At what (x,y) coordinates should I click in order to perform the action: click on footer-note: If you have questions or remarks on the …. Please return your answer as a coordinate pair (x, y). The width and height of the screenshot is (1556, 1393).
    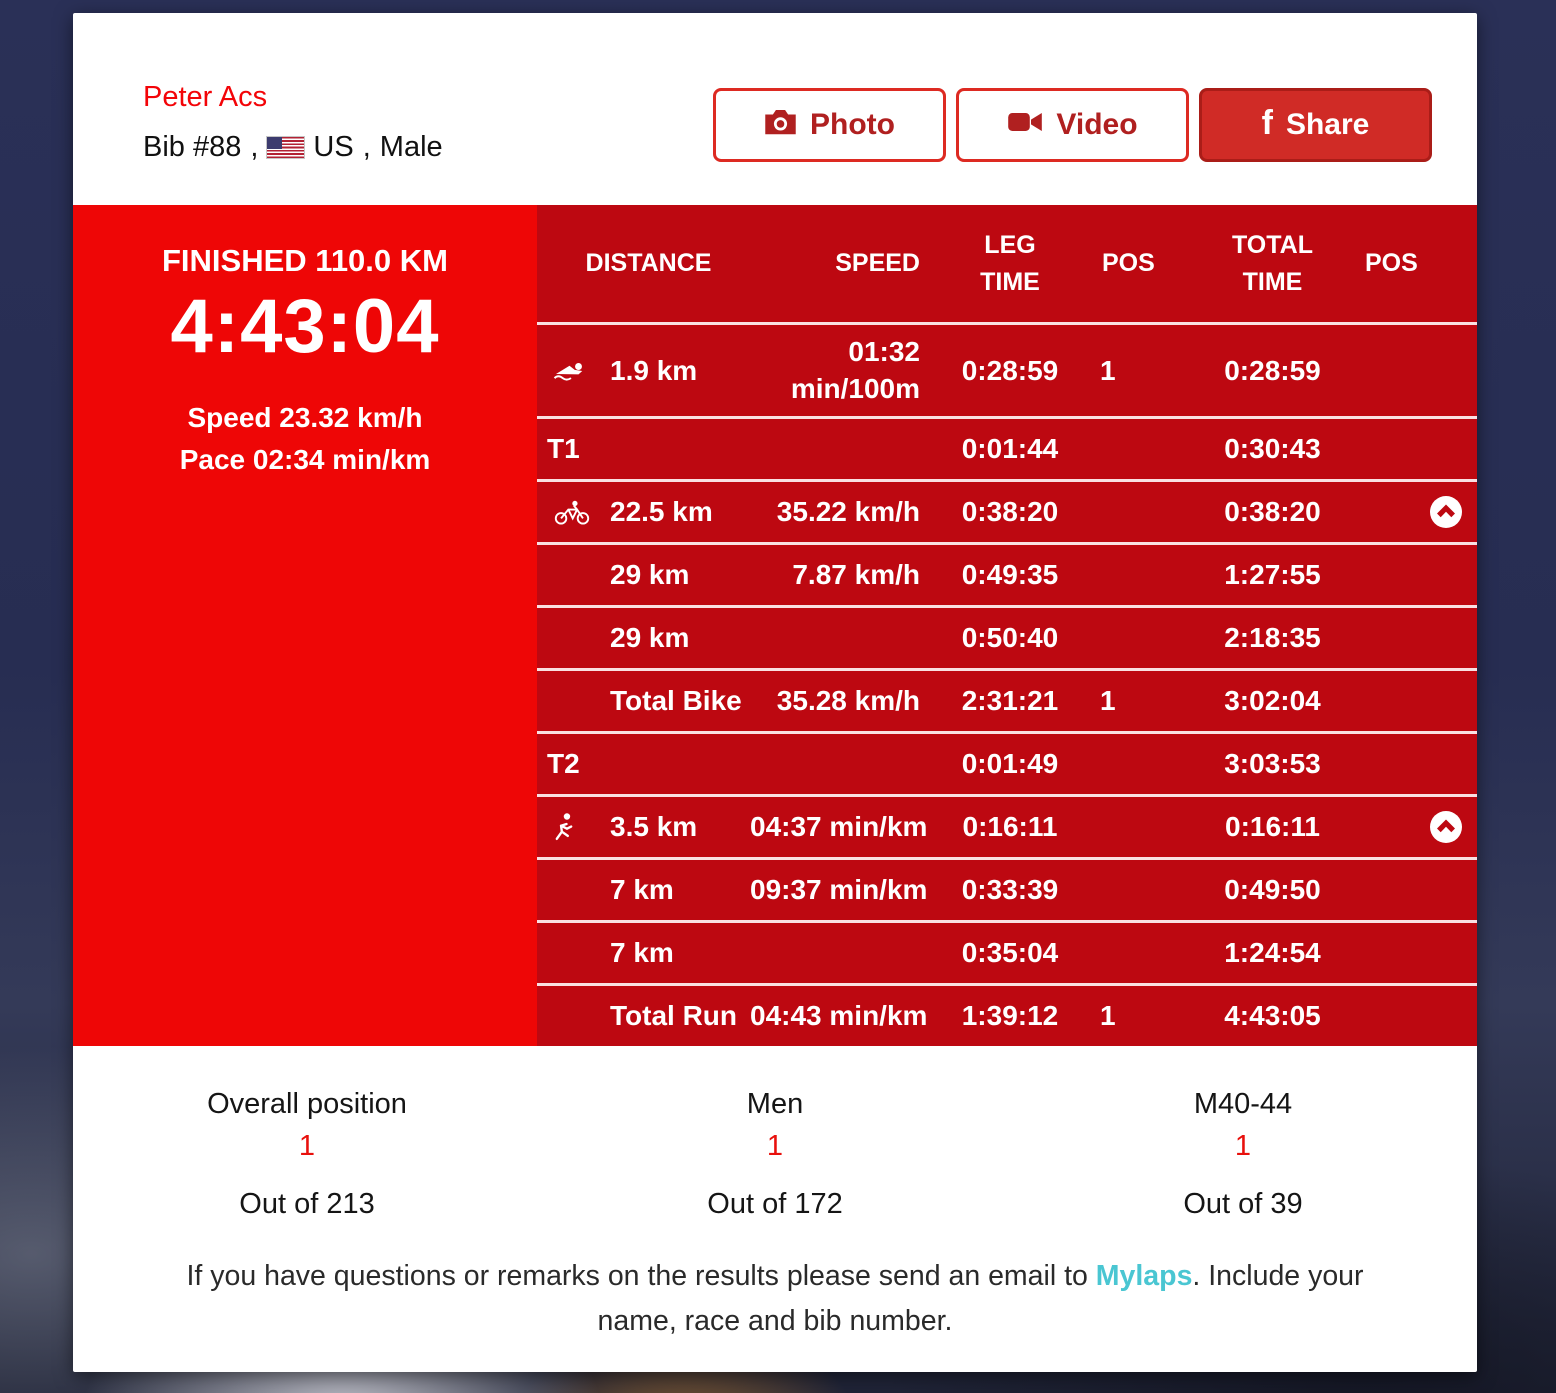
    Looking at the image, I should click on (775, 1295).